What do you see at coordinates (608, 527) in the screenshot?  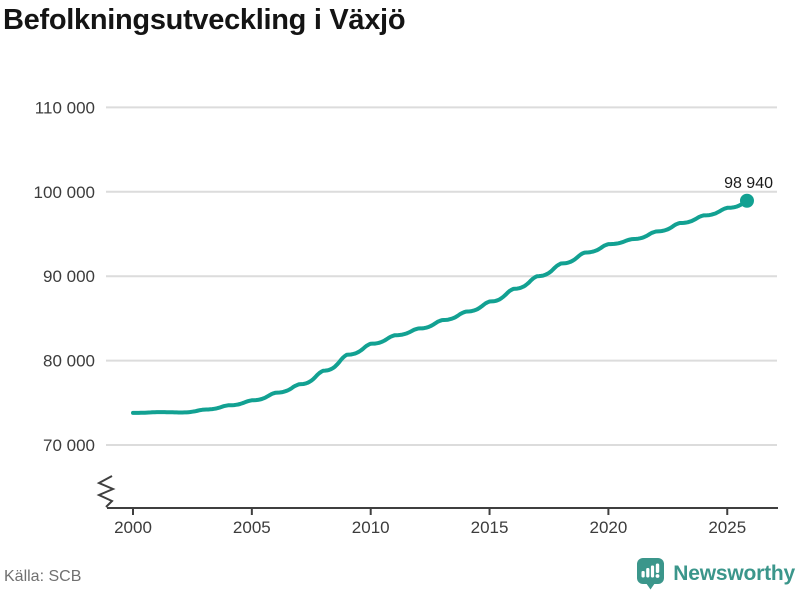 I see `x-tick-label: 2020` at bounding box center [608, 527].